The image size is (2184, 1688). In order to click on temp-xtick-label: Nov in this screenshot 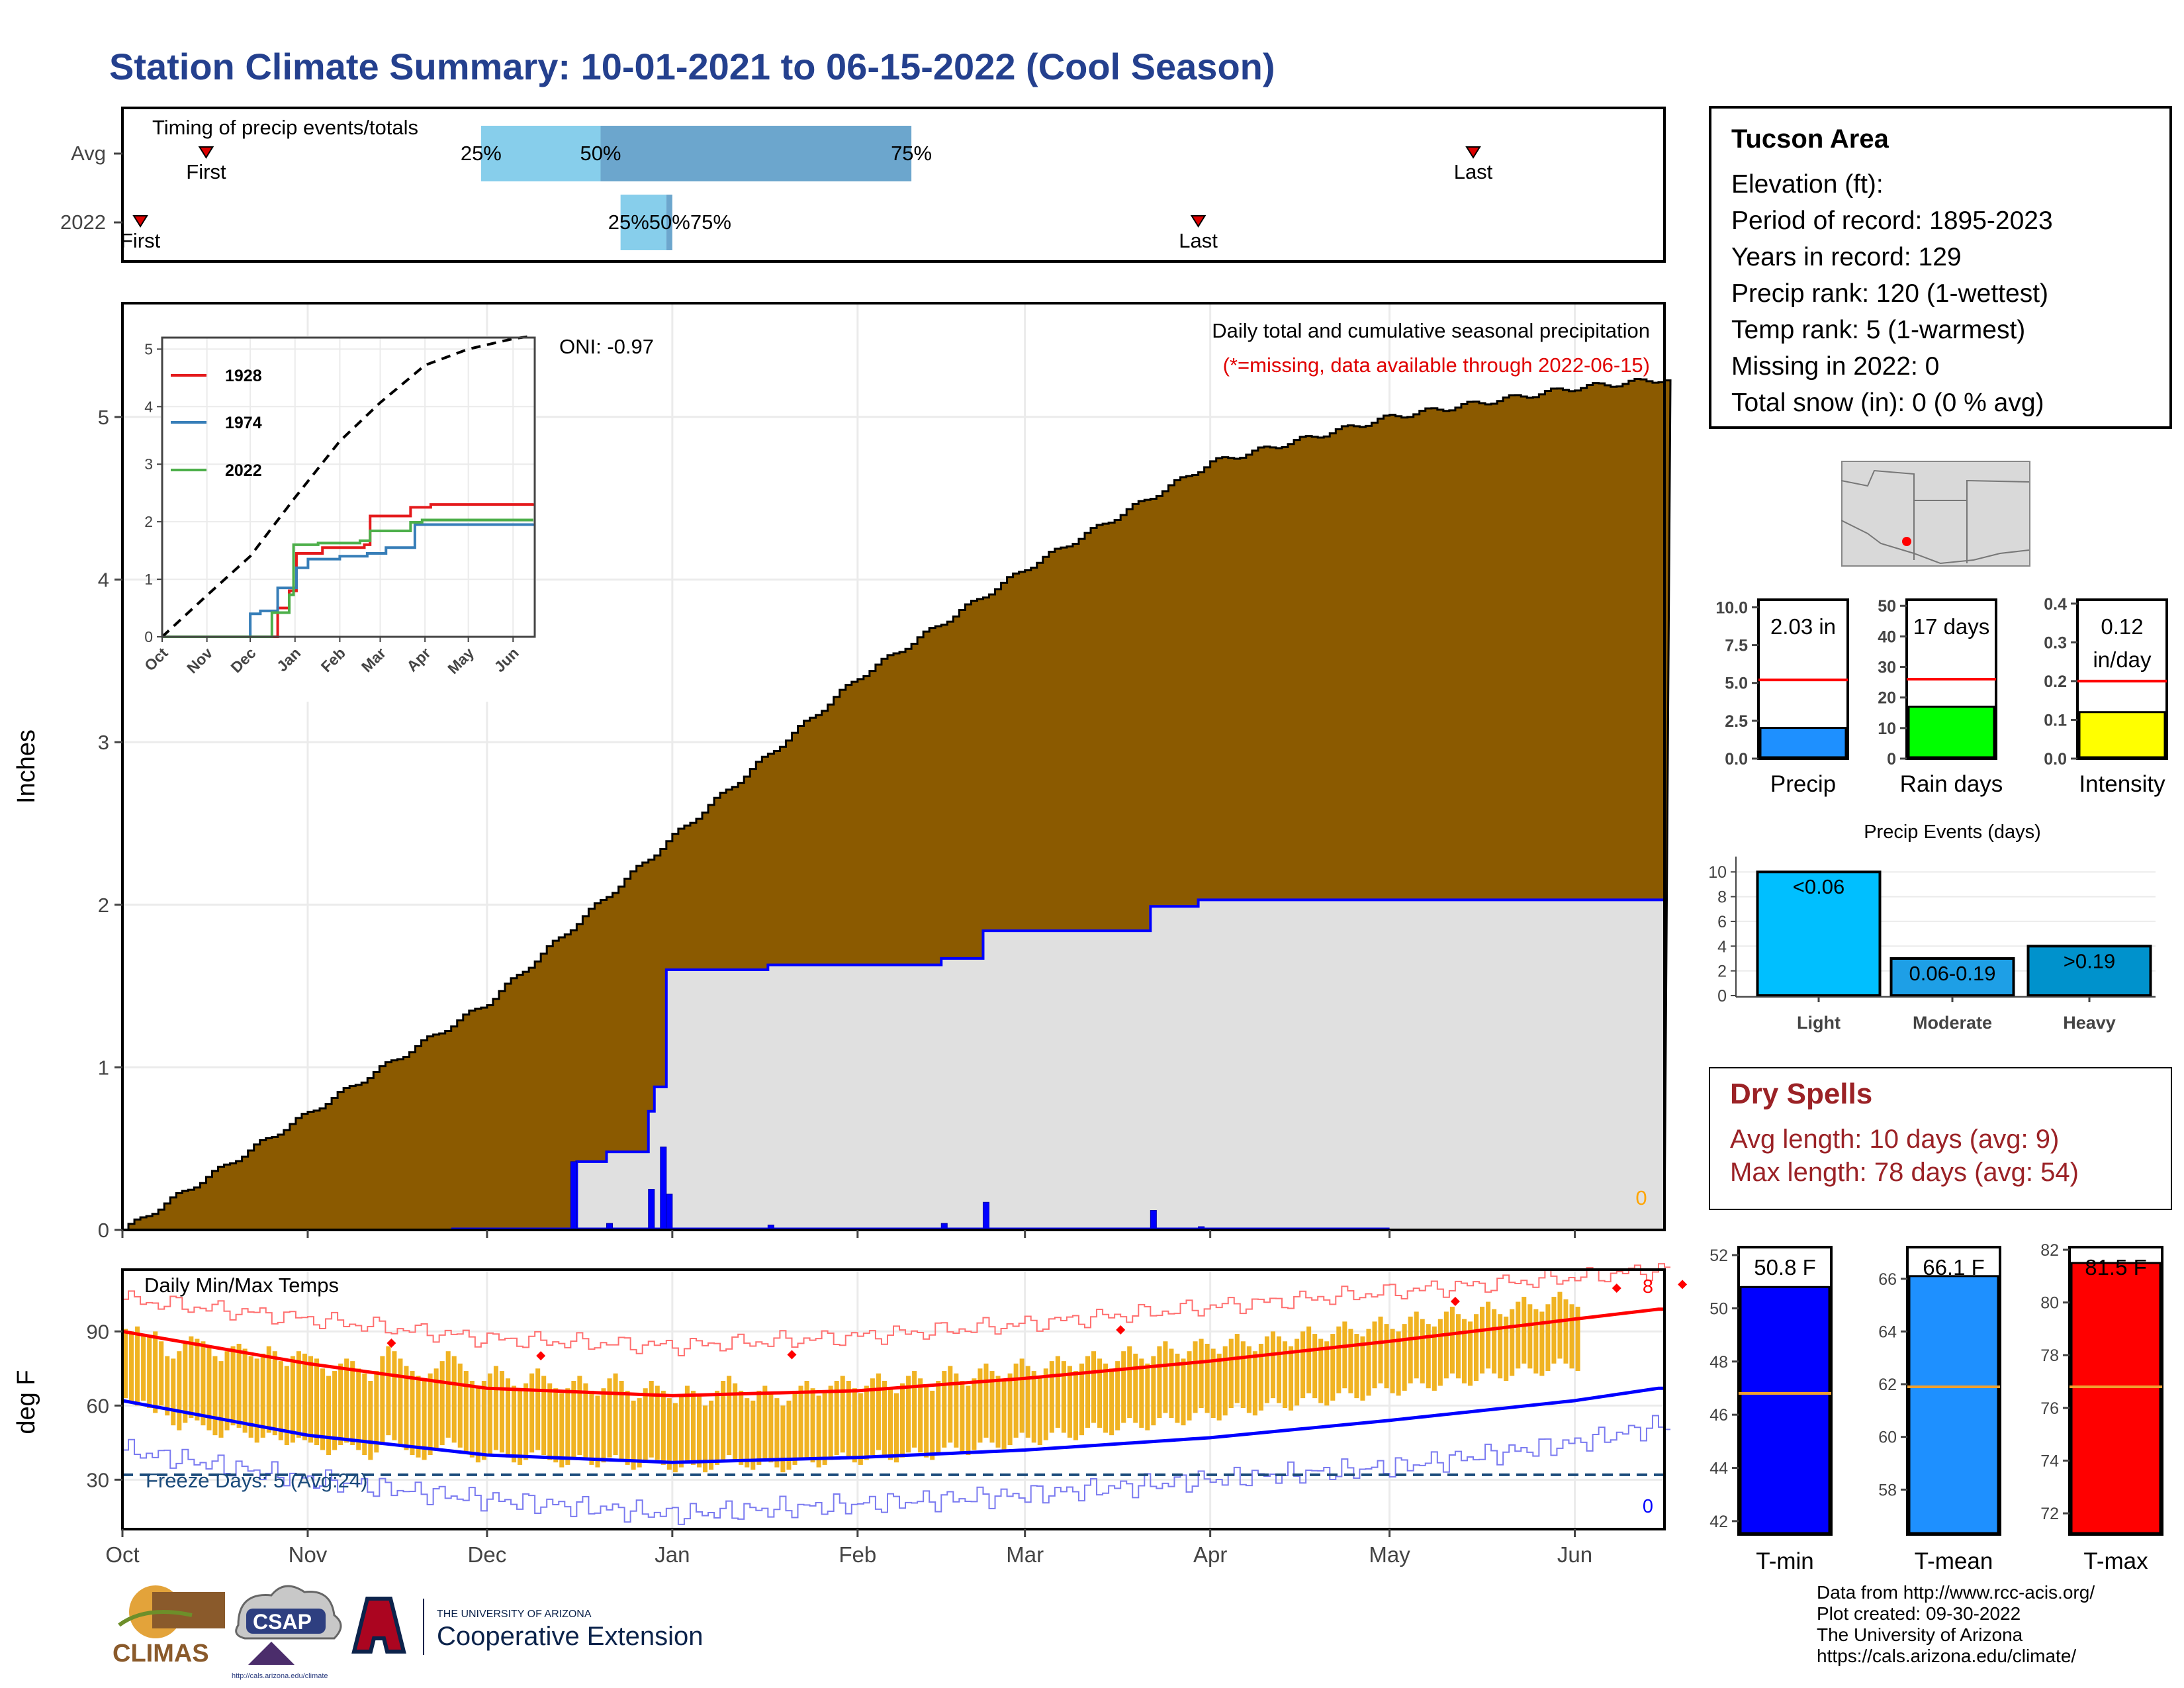, I will do `click(308, 1554)`.